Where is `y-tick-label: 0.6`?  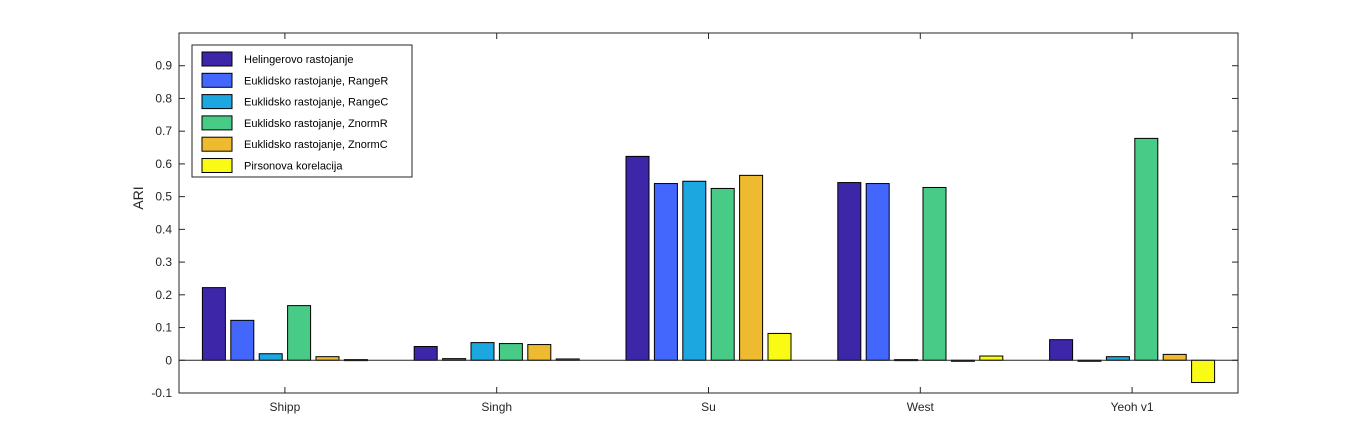
y-tick-label: 0.6 is located at coordinates (163, 164).